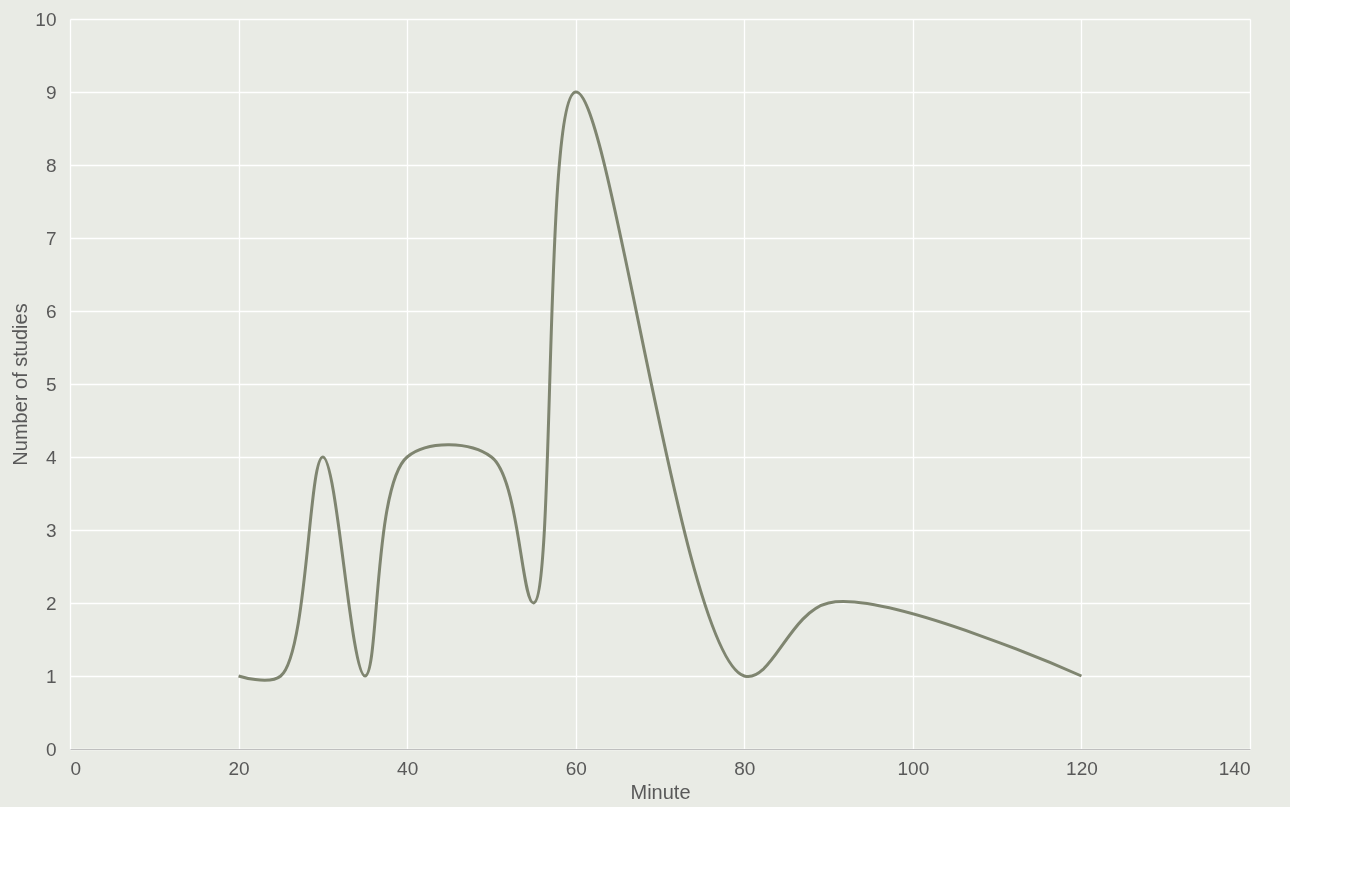 The width and height of the screenshot is (1361, 869). What do you see at coordinates (51, 311) in the screenshot?
I see `y-tick-label: 6` at bounding box center [51, 311].